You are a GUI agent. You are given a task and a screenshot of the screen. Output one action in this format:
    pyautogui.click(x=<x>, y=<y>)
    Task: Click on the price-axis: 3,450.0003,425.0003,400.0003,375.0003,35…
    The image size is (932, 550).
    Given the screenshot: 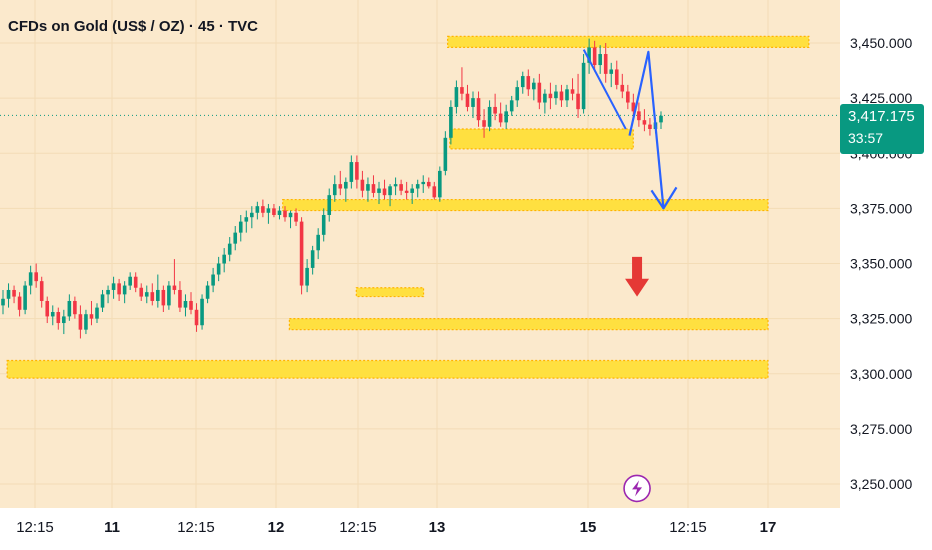 What is the action you would take?
    pyautogui.click(x=881, y=263)
    